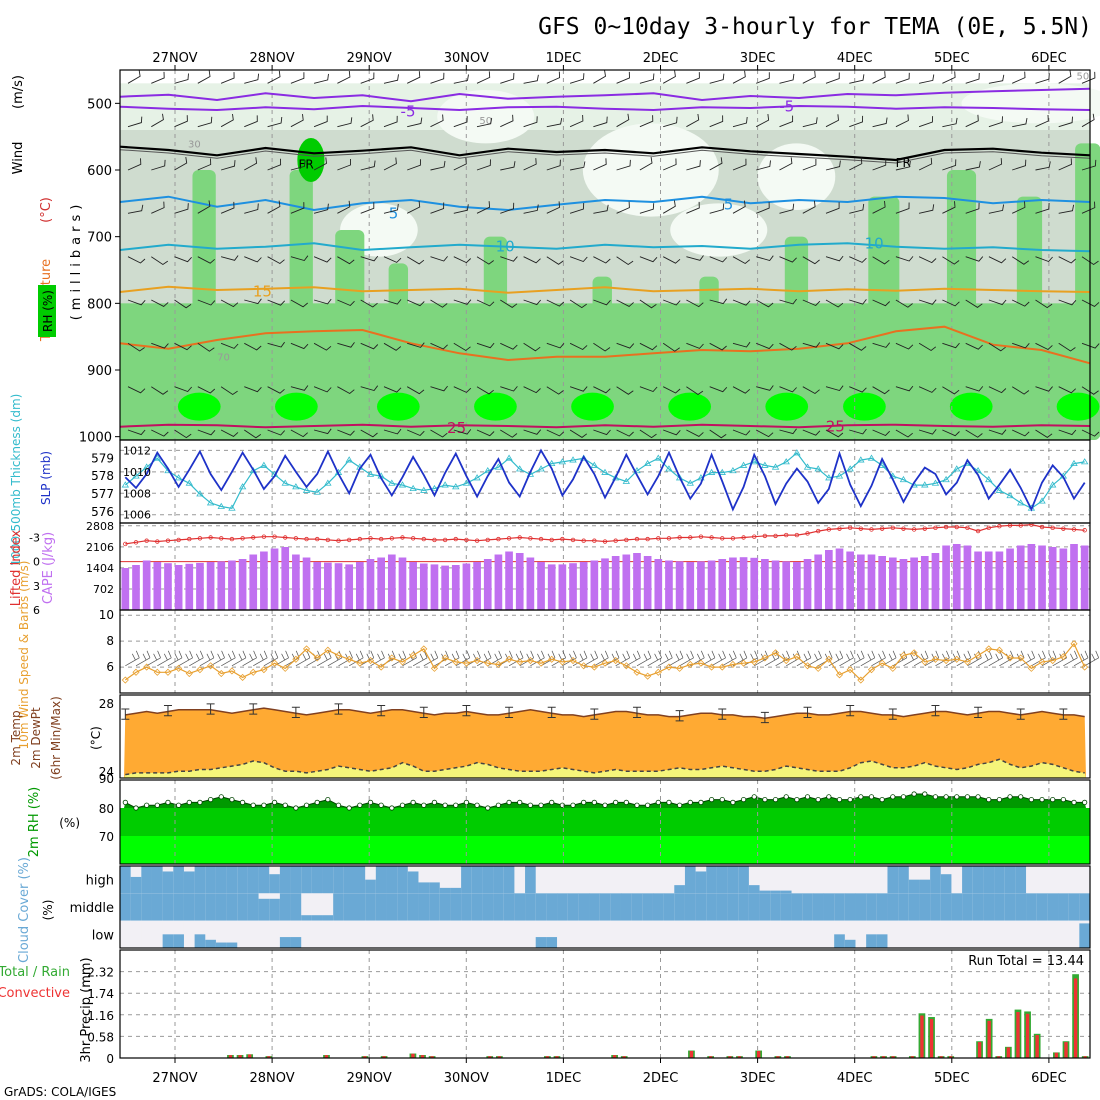 The width and height of the screenshot is (1100, 1100). I want to click on rh-saturated-pocket, so click(592, 406).